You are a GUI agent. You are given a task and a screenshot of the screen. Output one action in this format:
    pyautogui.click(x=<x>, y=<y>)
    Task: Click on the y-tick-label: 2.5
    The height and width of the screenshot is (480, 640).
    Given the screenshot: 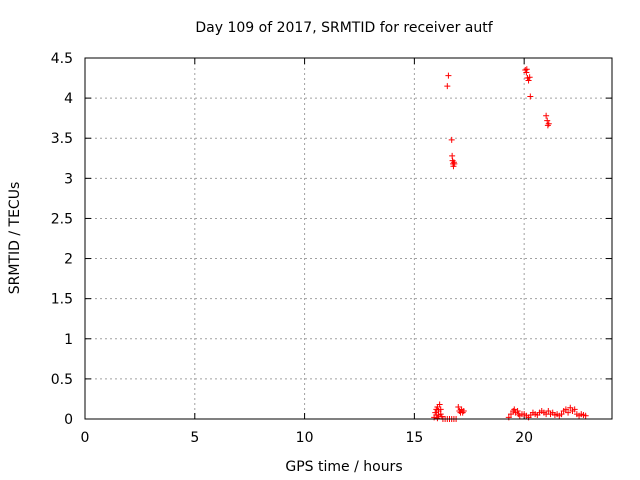 What is the action you would take?
    pyautogui.click(x=62, y=219)
    